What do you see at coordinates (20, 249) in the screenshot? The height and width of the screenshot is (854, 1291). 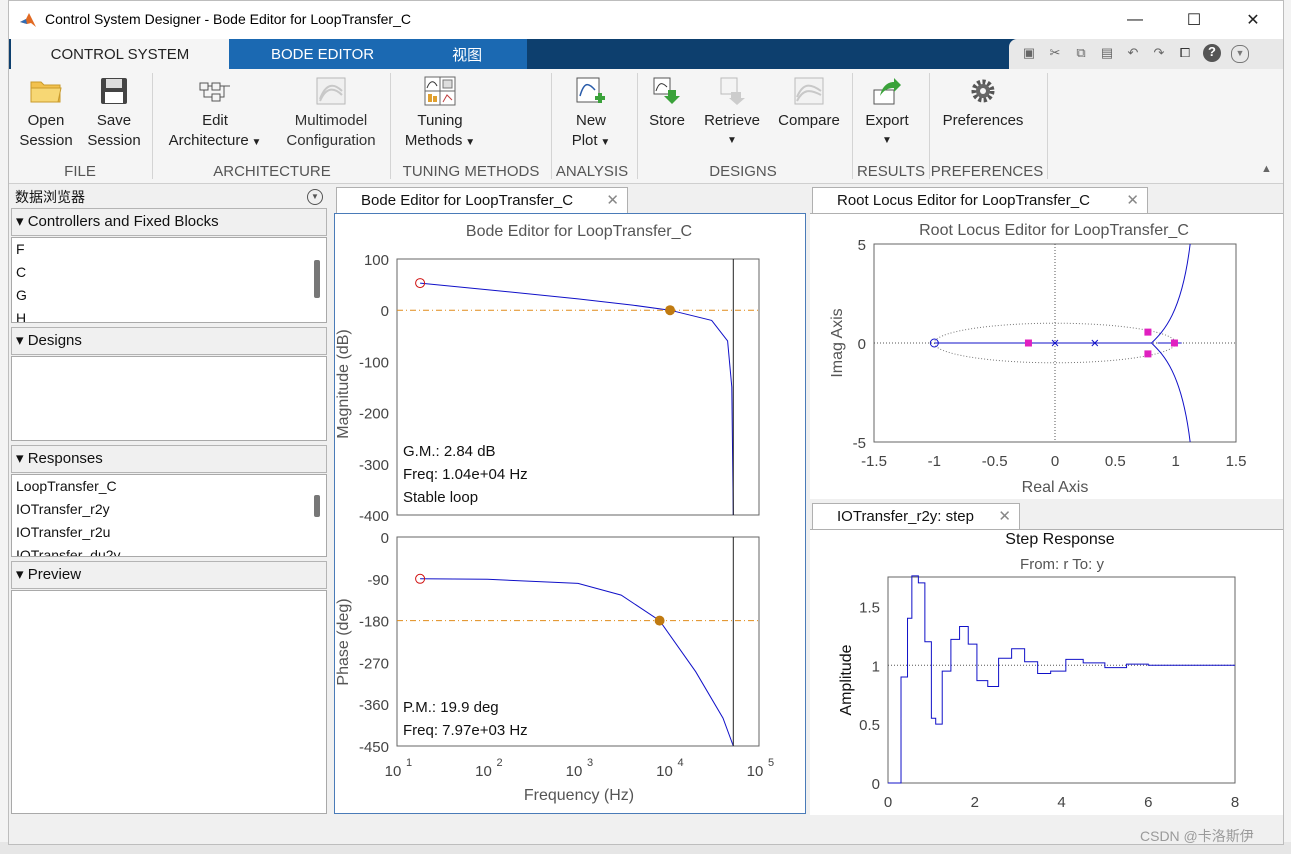 I see `list-item: F` at bounding box center [20, 249].